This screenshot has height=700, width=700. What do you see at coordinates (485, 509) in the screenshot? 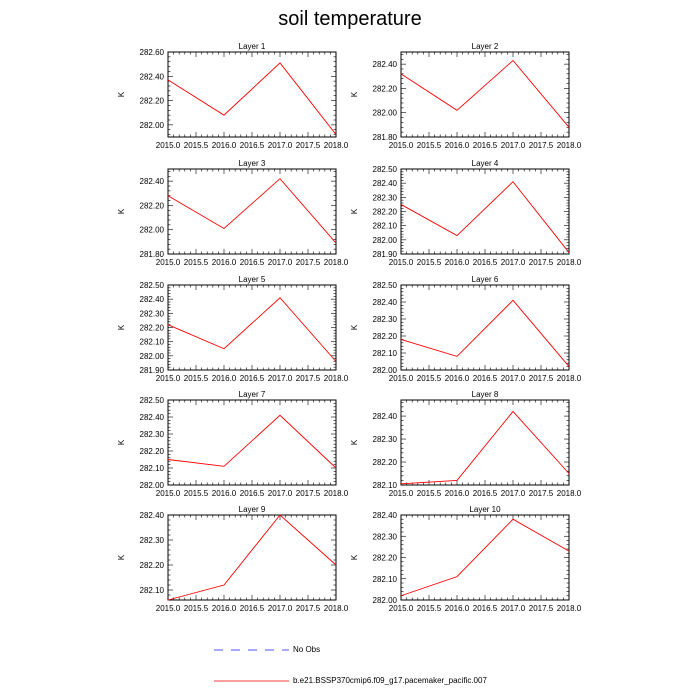
I see `panel-title: Layer 10` at bounding box center [485, 509].